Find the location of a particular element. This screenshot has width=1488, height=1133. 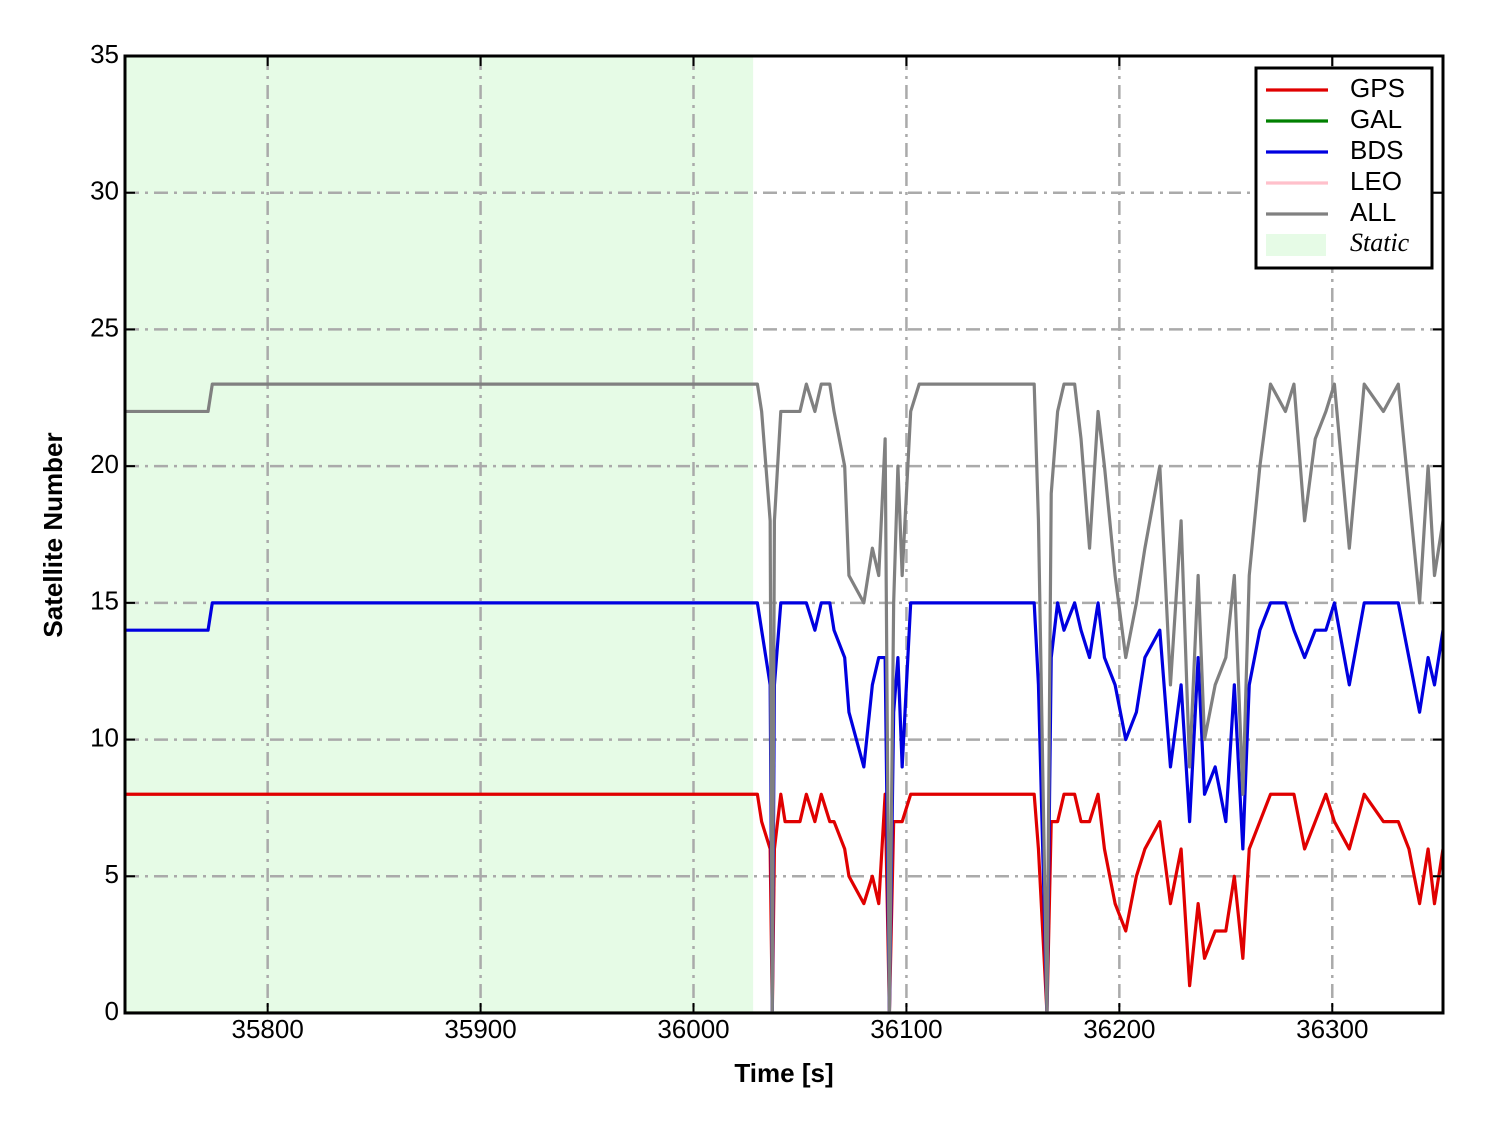

legend-label: GPS is located at coordinates (1377, 88).